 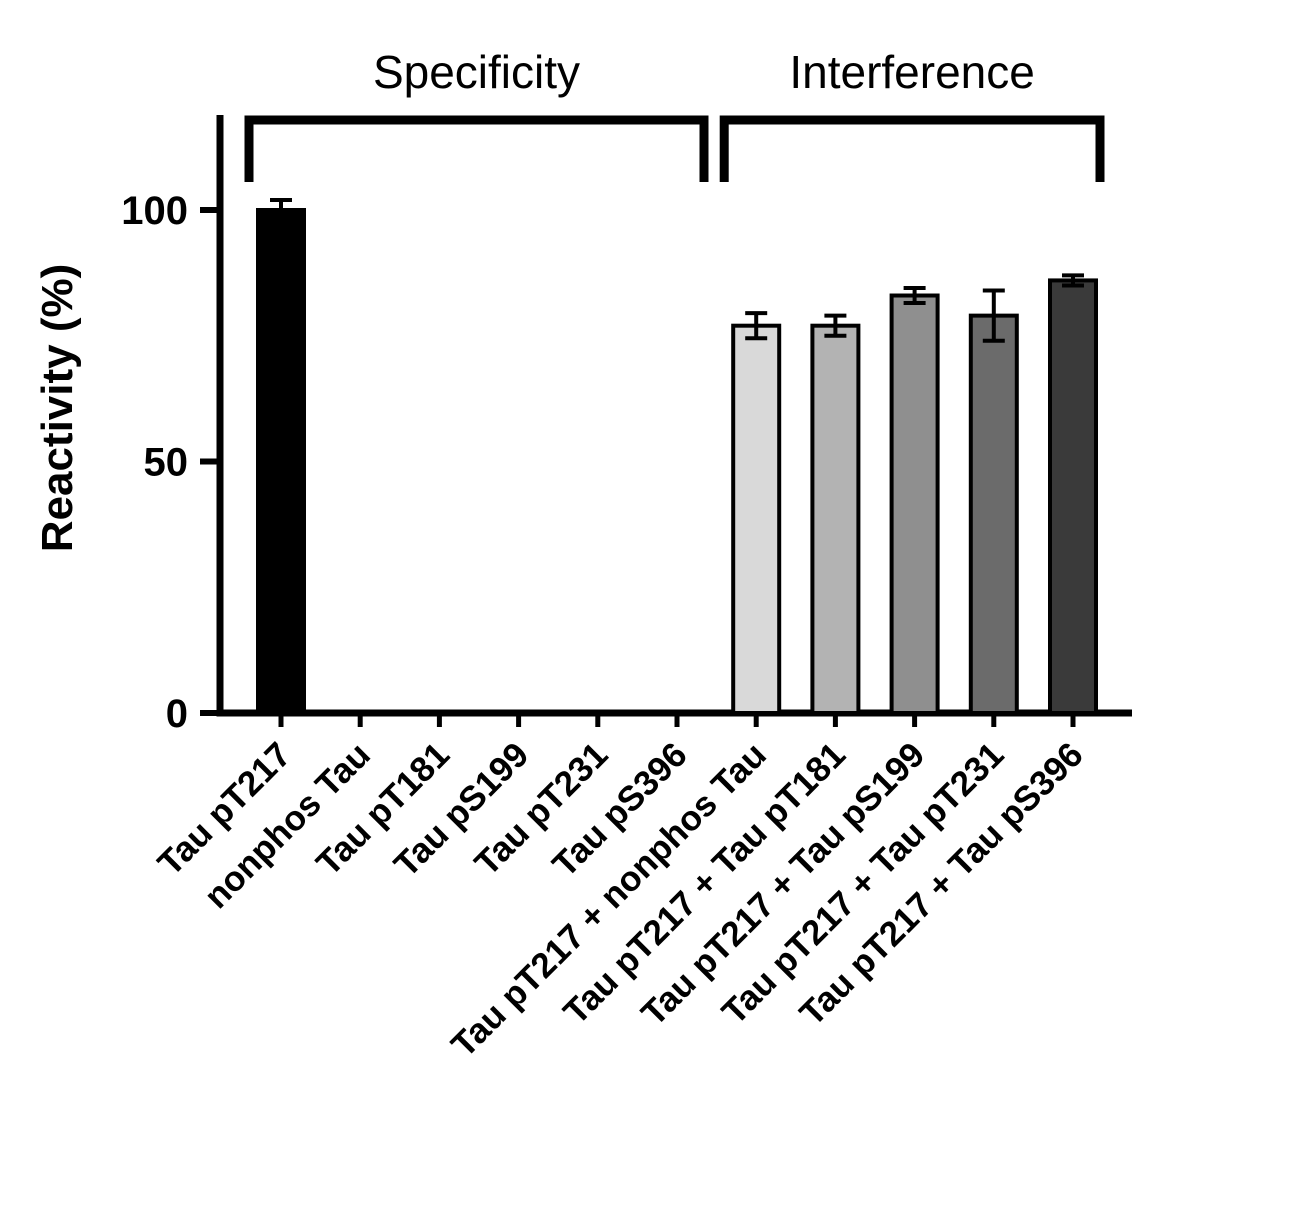 What do you see at coordinates (177, 714) in the screenshot?
I see `y-tick-label: 0` at bounding box center [177, 714].